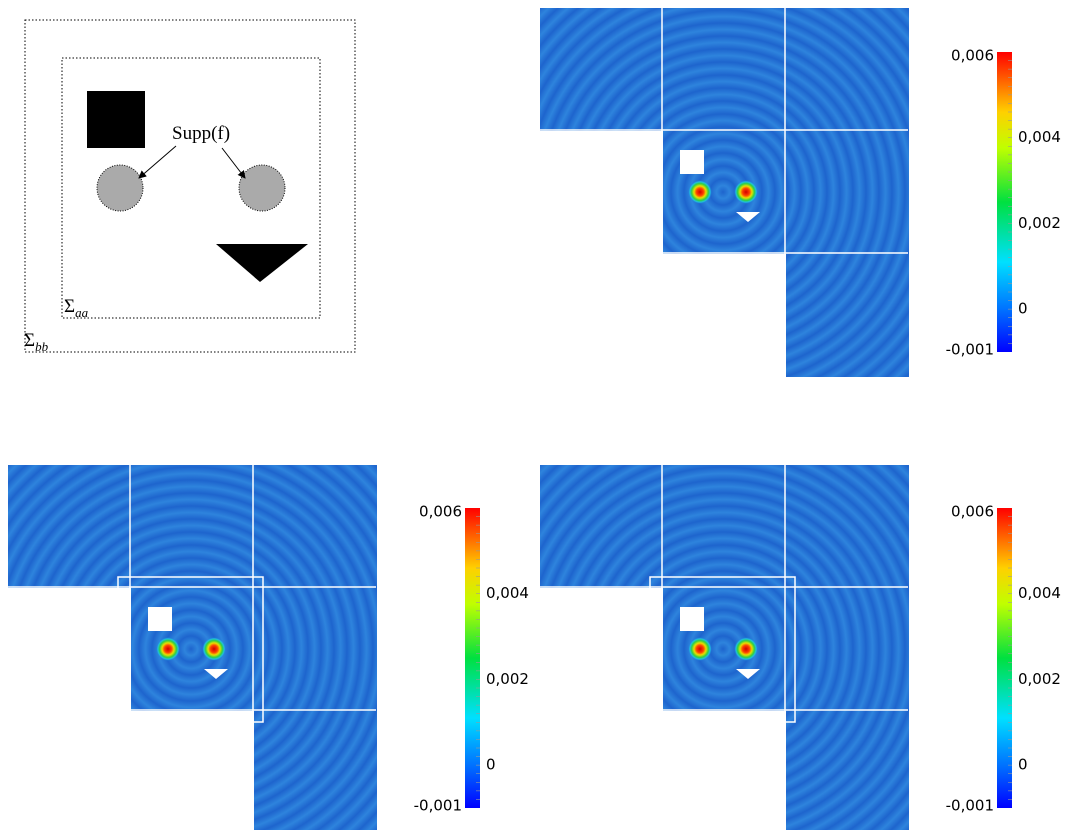 The height and width of the screenshot is (830, 1070). I want to click on outer-boundary, so click(190, 186).